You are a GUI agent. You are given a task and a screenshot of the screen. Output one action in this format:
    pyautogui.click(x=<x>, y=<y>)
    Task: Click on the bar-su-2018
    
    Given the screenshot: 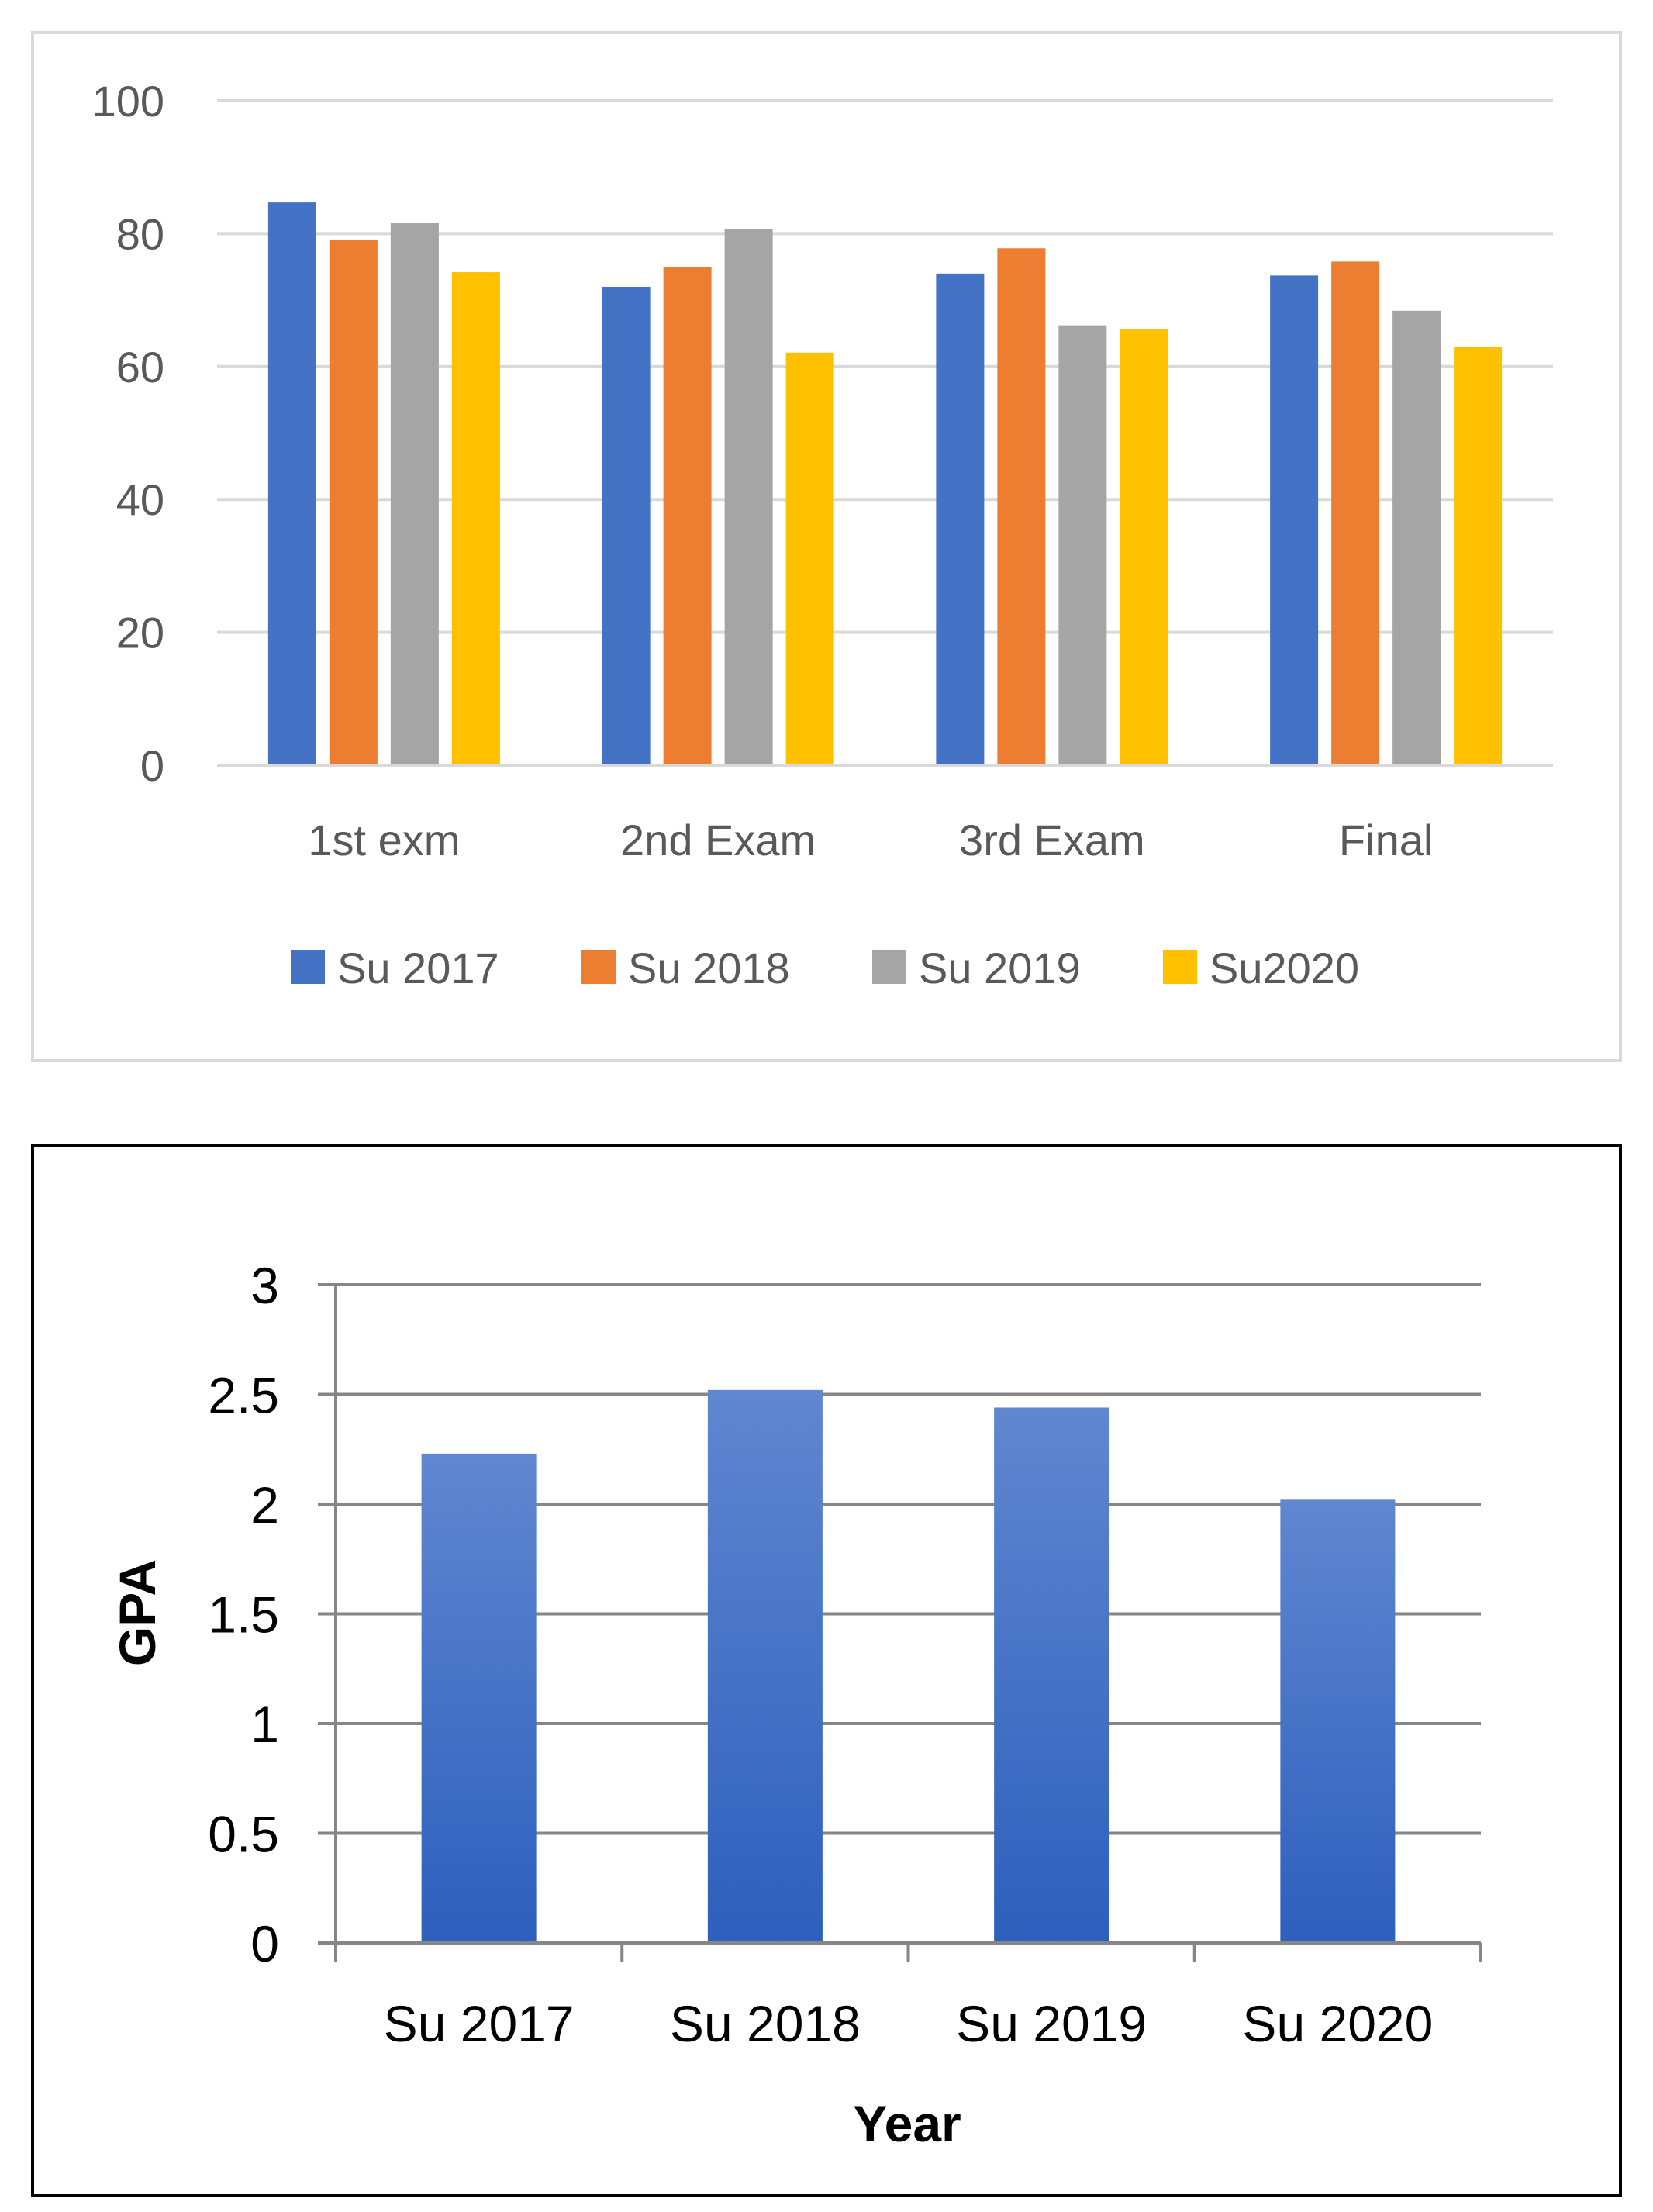 What is the action you would take?
    pyautogui.click(x=765, y=1666)
    